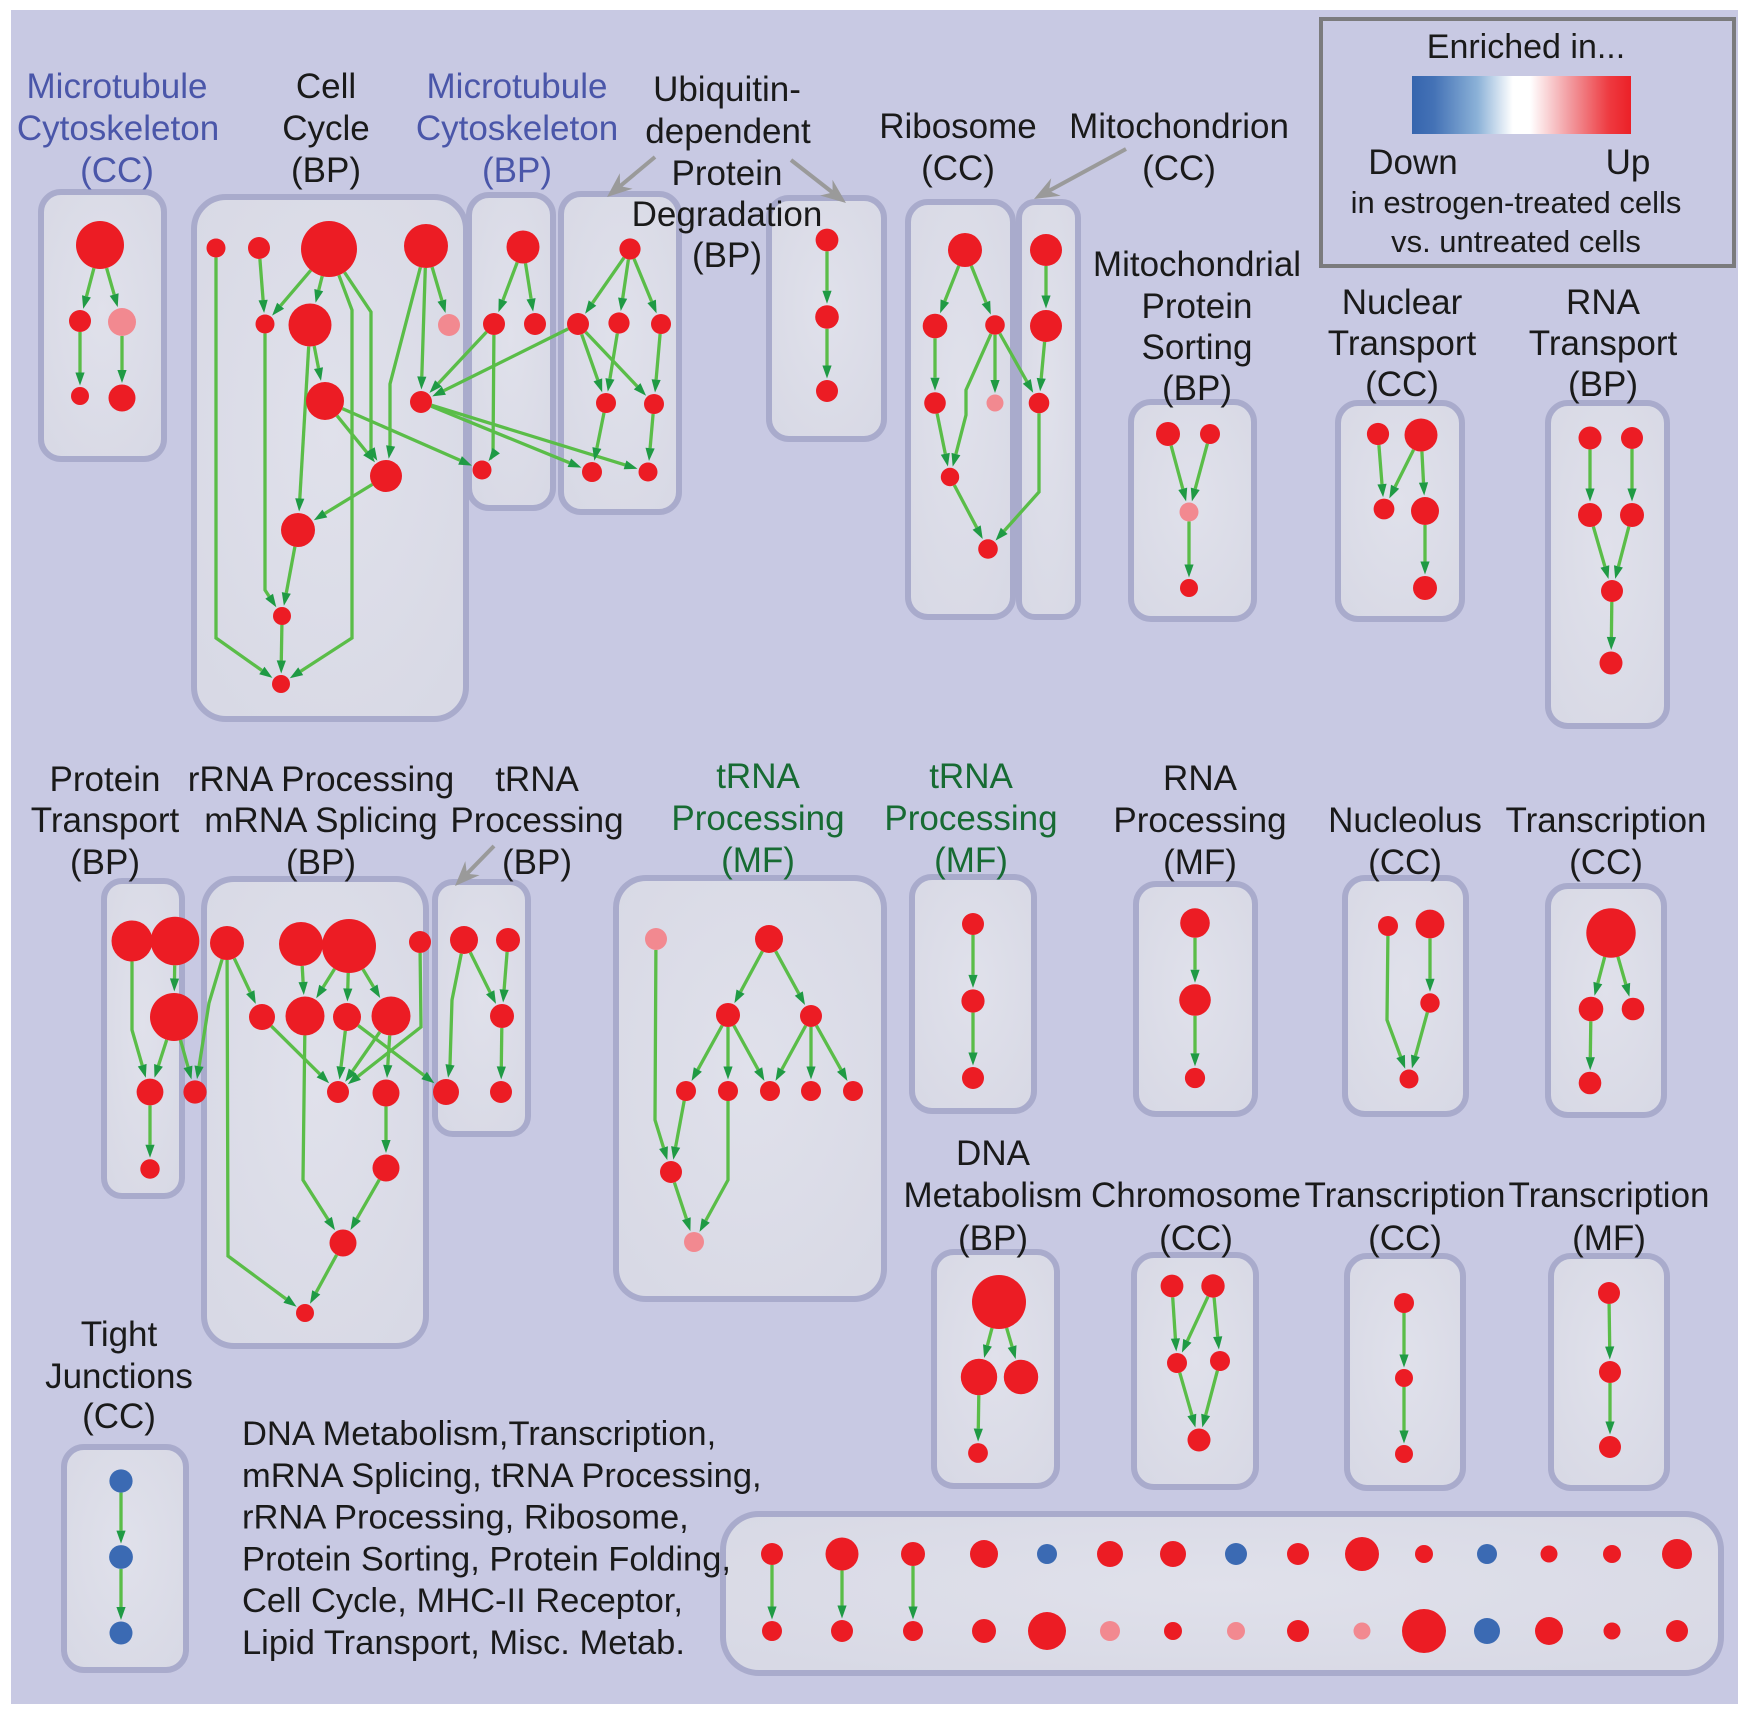 This screenshot has width=1750, height=1715. I want to click on svg-text: Degradation, so click(727, 214).